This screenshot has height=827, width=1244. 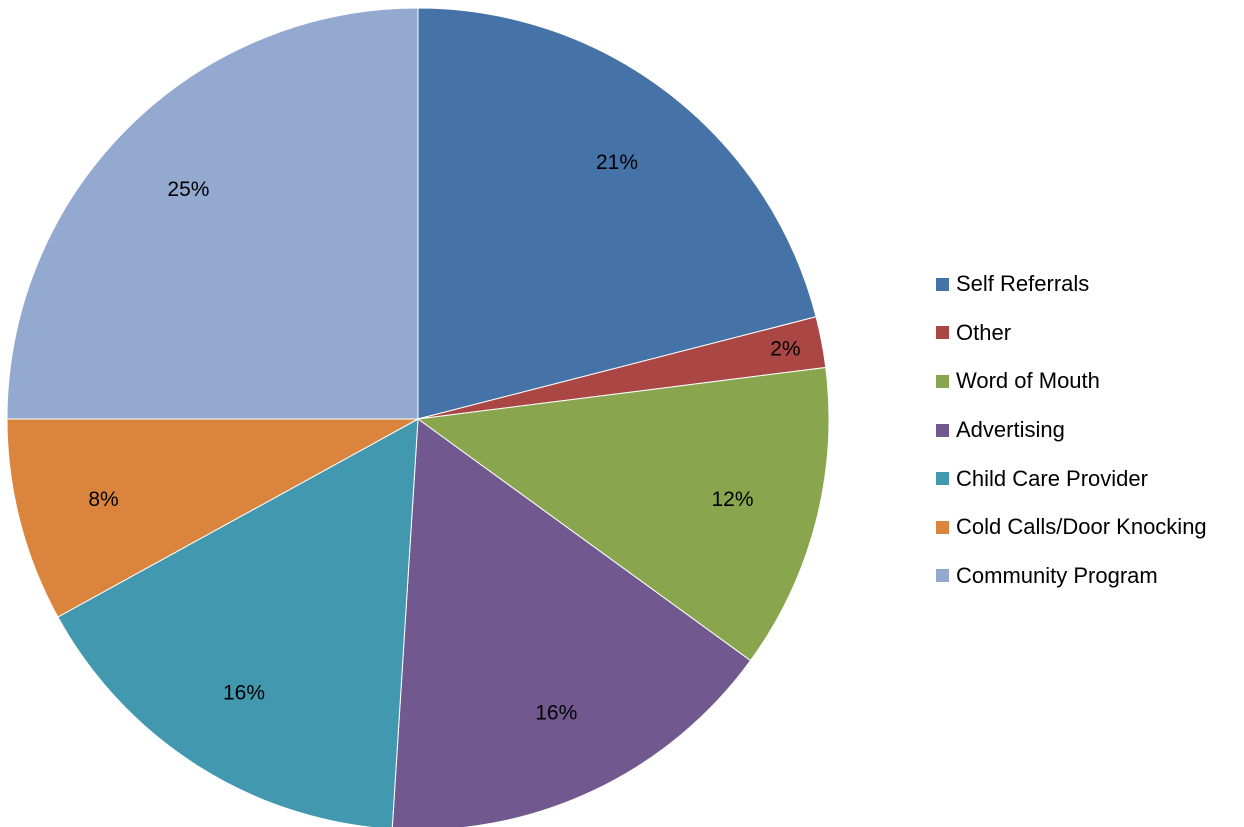 I want to click on pie-slice-child-care-provider, so click(x=238, y=622).